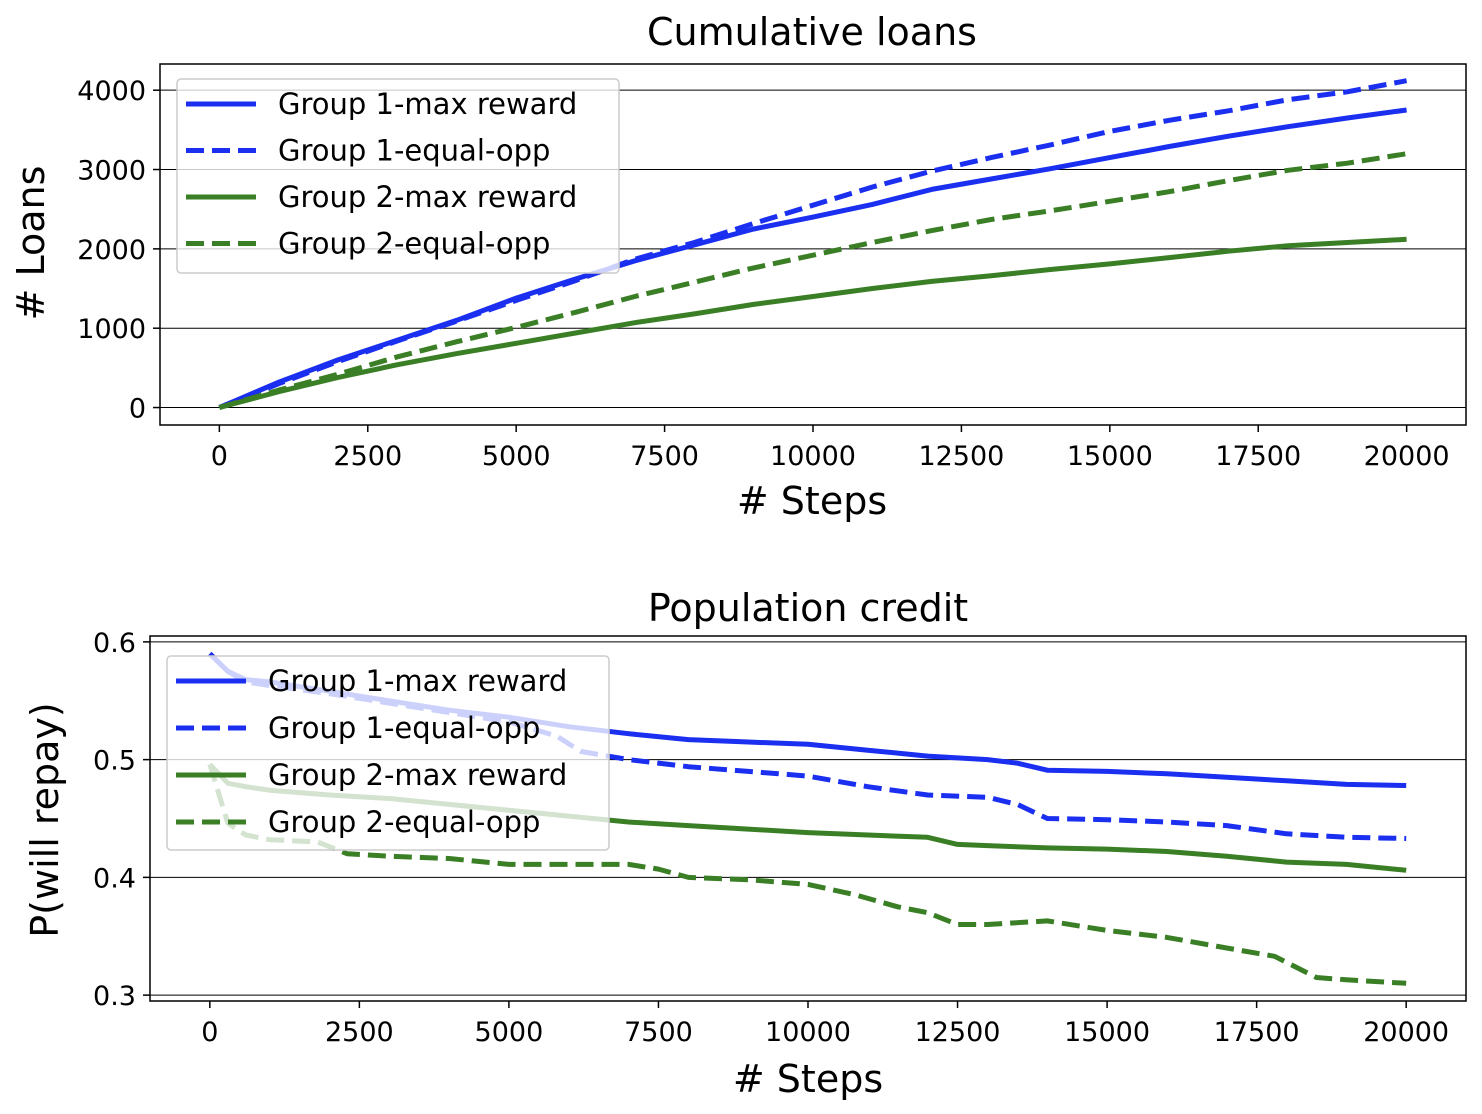  I want to click on y-tick-label: 4000, so click(111, 91).